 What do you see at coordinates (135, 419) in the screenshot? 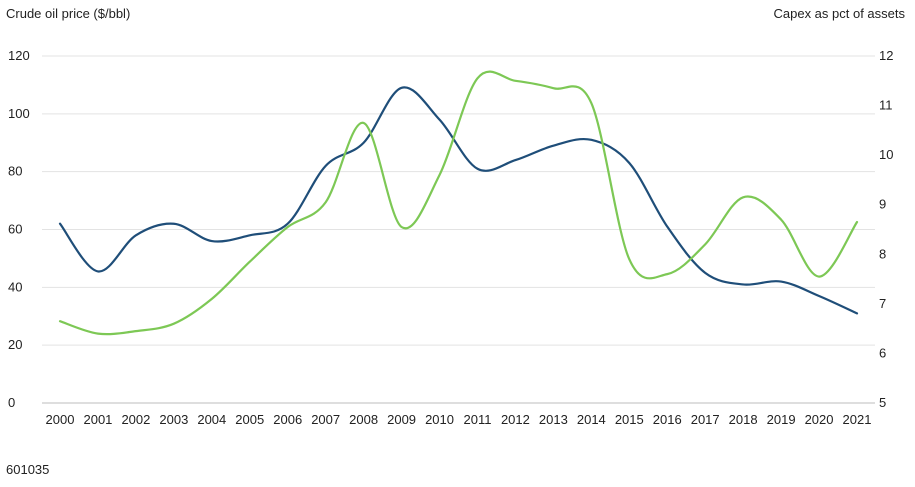
I see `x-tick-label: 2002` at bounding box center [135, 419].